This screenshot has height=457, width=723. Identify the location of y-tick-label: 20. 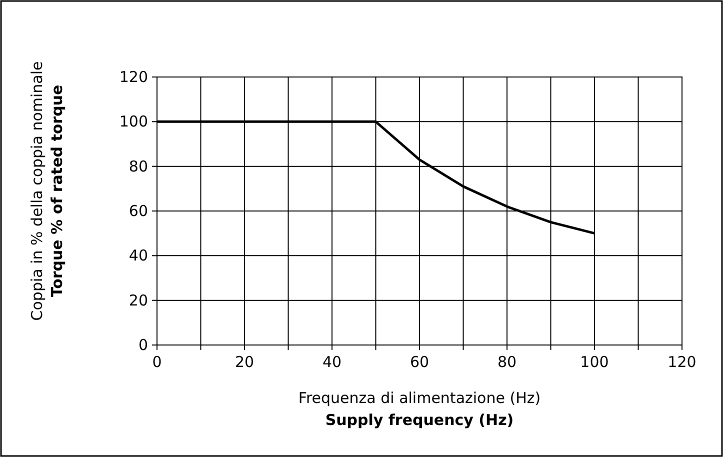
(138, 300).